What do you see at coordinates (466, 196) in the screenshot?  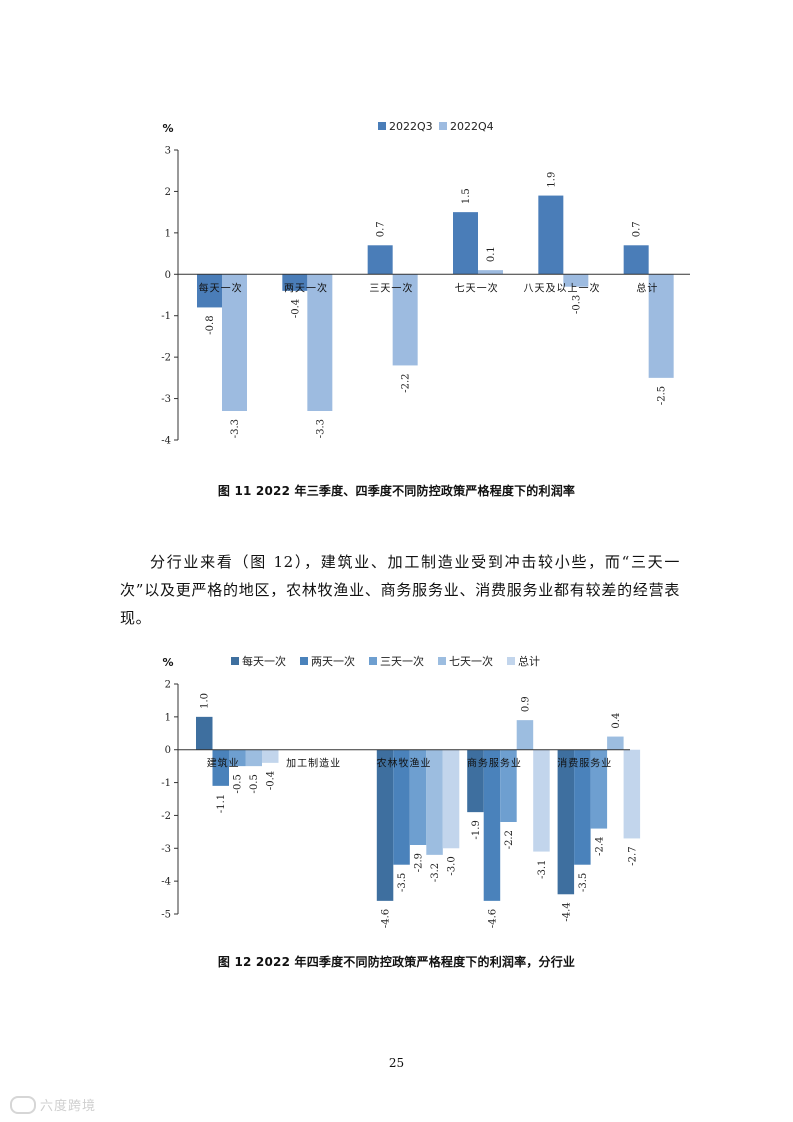 I see `data-label: 1.5` at bounding box center [466, 196].